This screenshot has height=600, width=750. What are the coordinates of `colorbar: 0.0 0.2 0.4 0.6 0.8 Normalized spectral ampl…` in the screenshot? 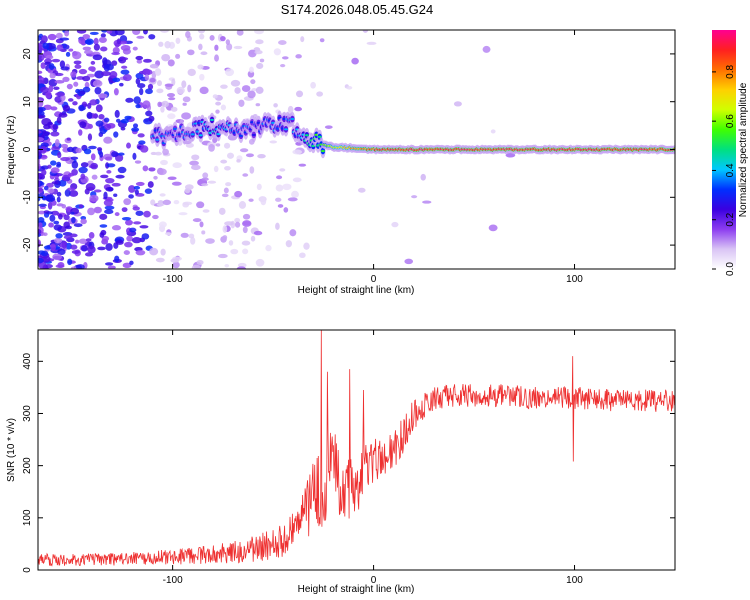 It's located at (730, 153).